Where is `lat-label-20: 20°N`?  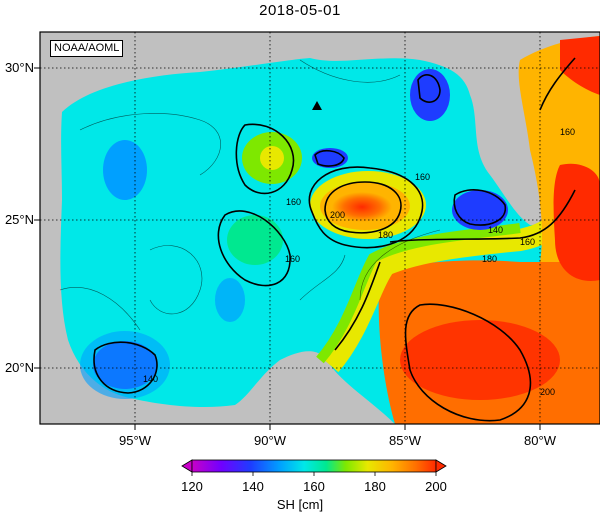
lat-label-20: 20°N is located at coordinates (19, 367).